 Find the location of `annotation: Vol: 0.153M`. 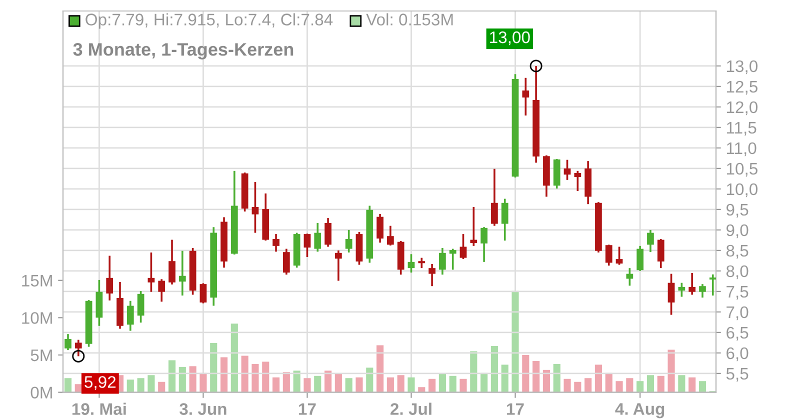

annotation: Vol: 0.153M is located at coordinates (409, 19).